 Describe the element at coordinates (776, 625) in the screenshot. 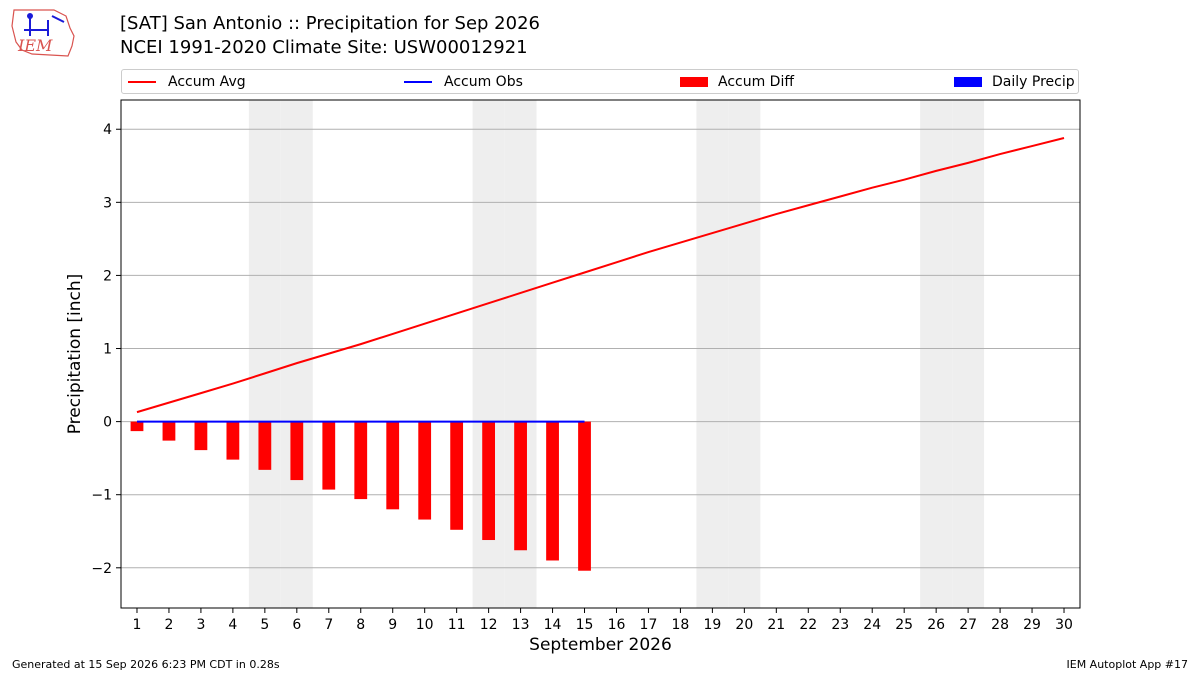

I see `x-tick-label: 21` at that location.